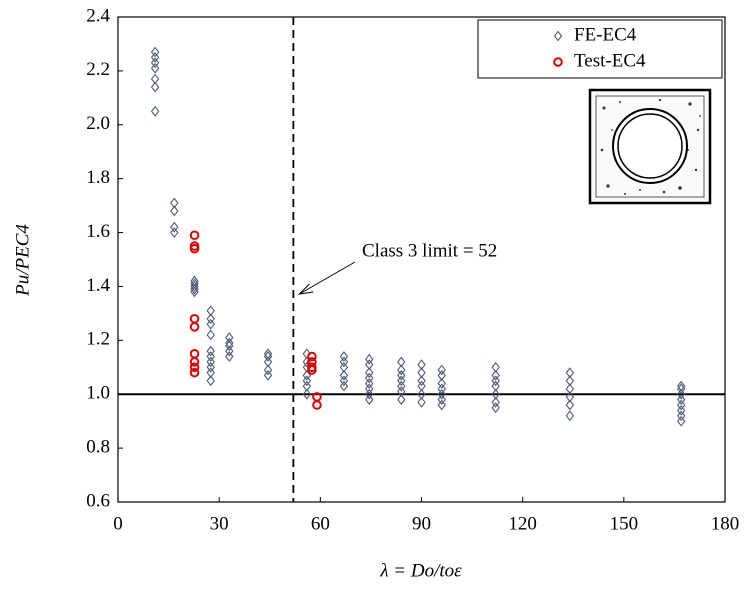 This screenshot has width=749, height=589. I want to click on x-tick-label: 60, so click(320, 523).